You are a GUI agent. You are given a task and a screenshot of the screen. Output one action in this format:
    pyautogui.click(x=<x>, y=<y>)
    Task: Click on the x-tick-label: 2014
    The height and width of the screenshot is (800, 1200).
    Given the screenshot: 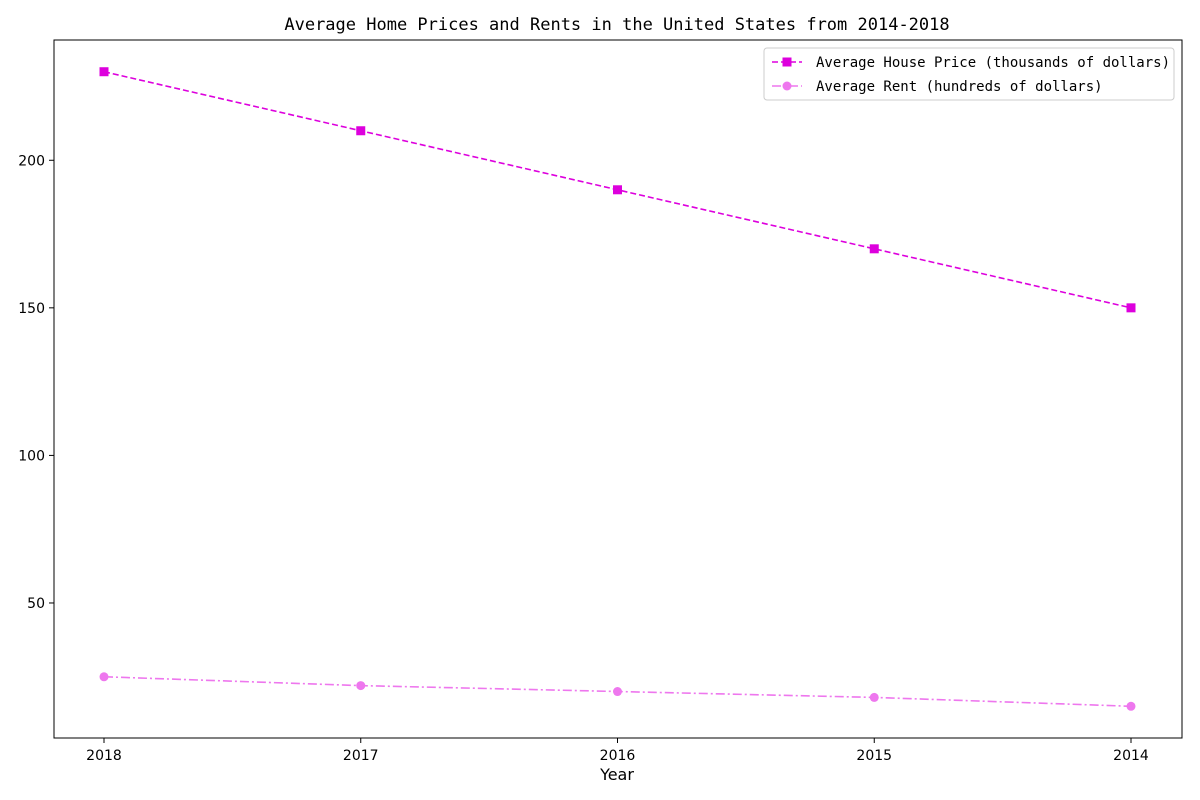 What is the action you would take?
    pyautogui.click(x=1131, y=756)
    